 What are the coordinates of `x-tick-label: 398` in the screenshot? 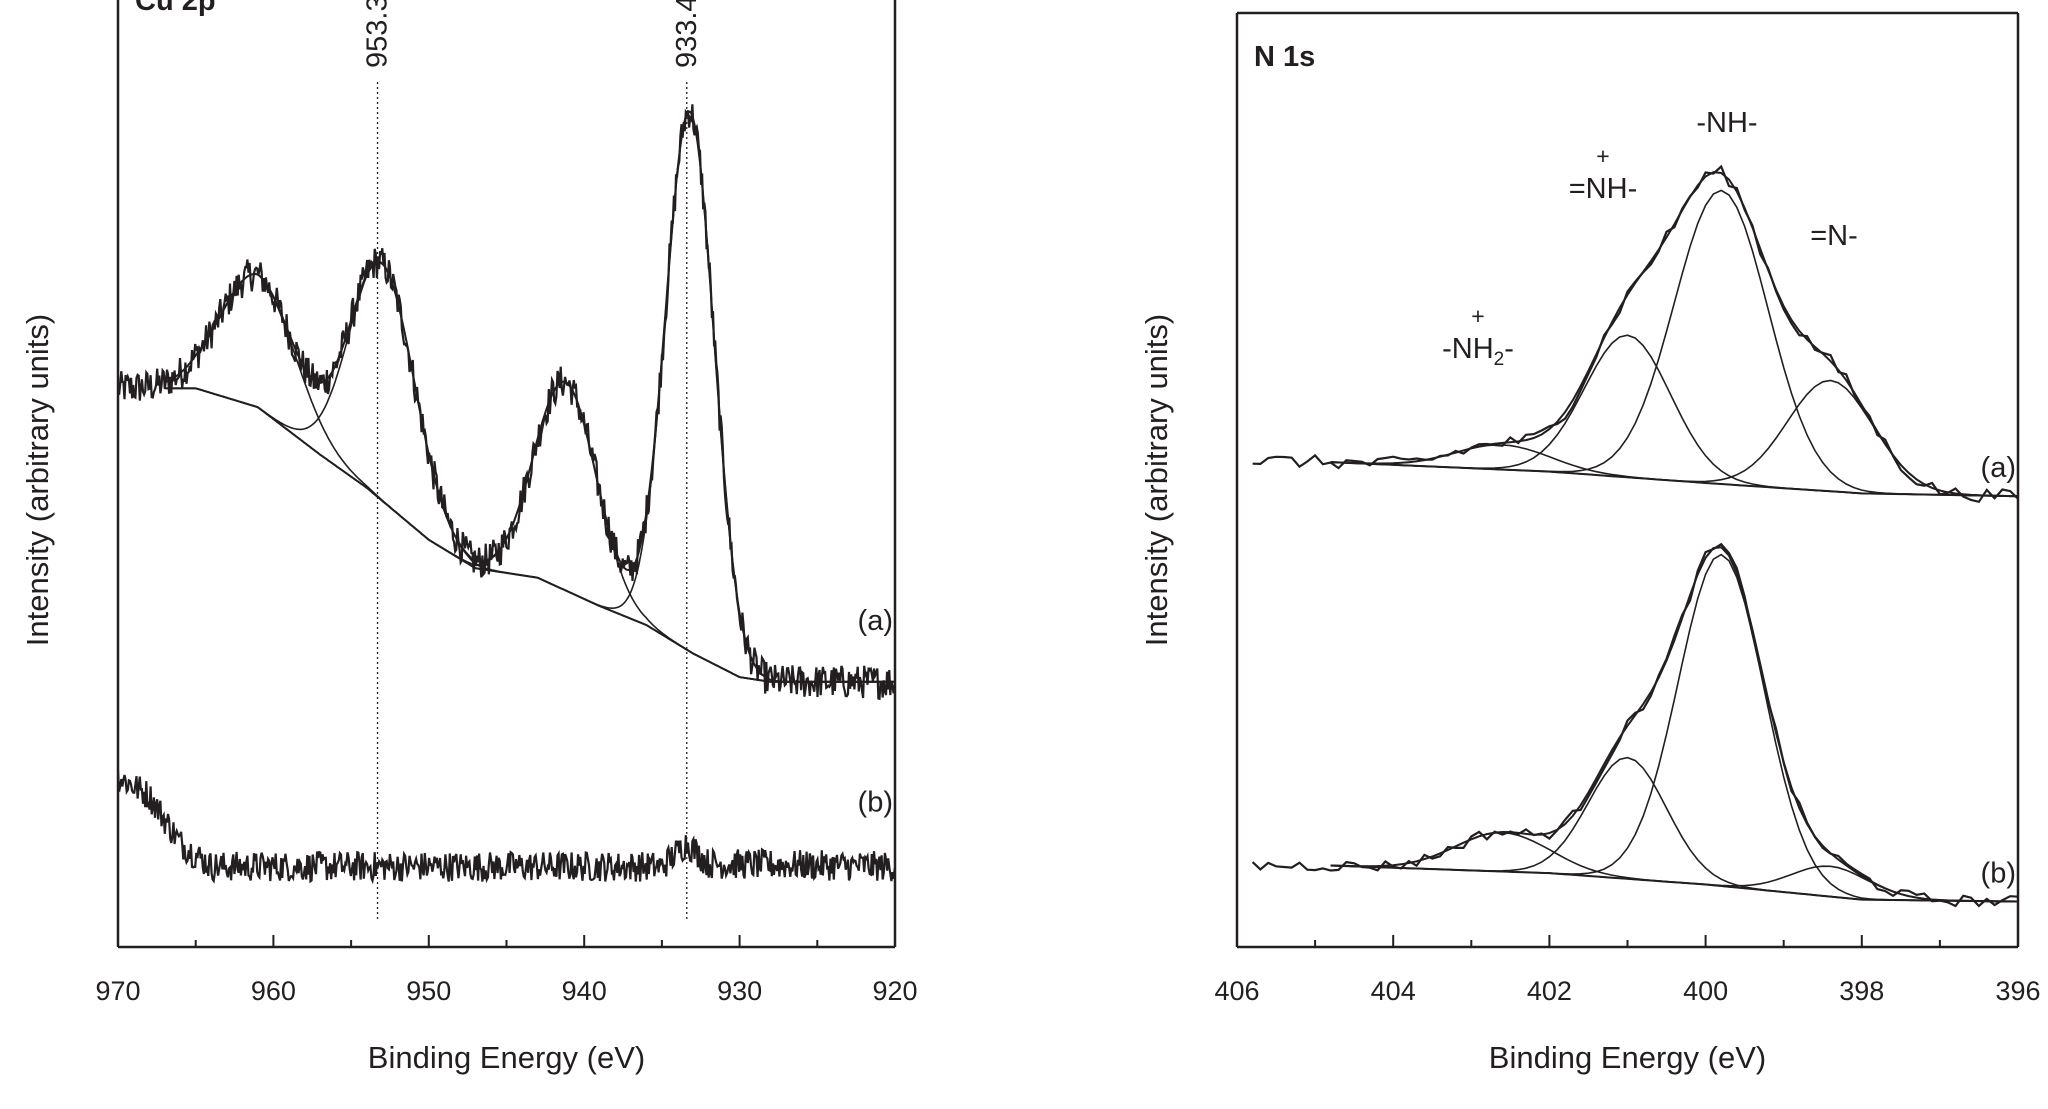 It's located at (1861, 991).